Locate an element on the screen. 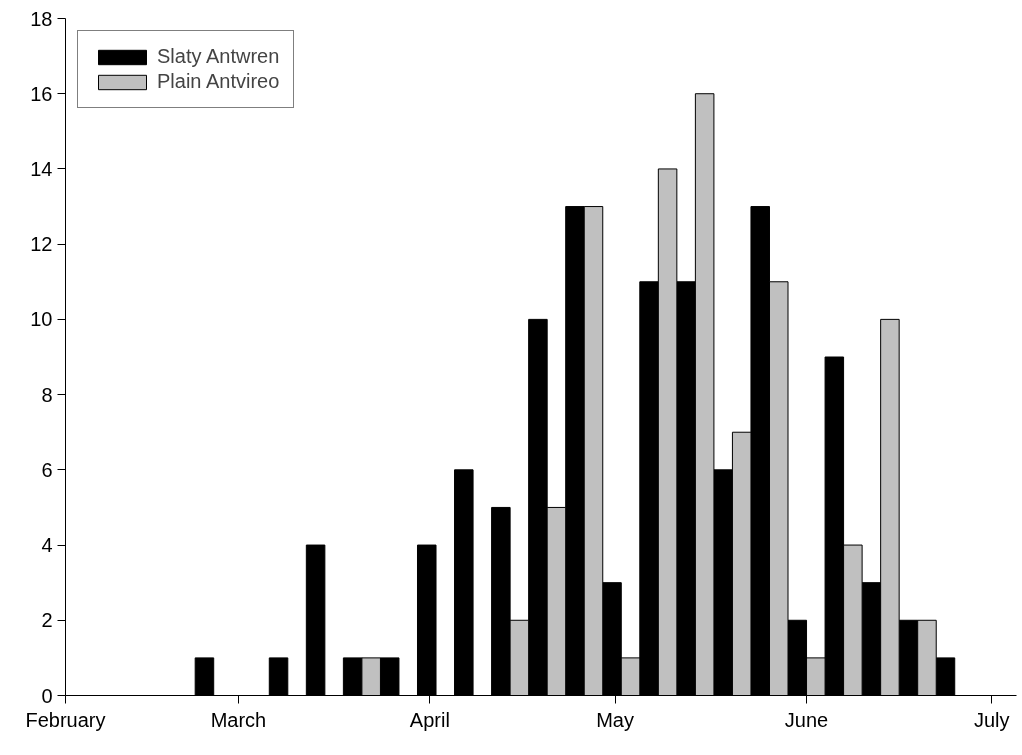 This screenshot has height=755, width=1022. y-tick-label: 12 is located at coordinates (41, 244).